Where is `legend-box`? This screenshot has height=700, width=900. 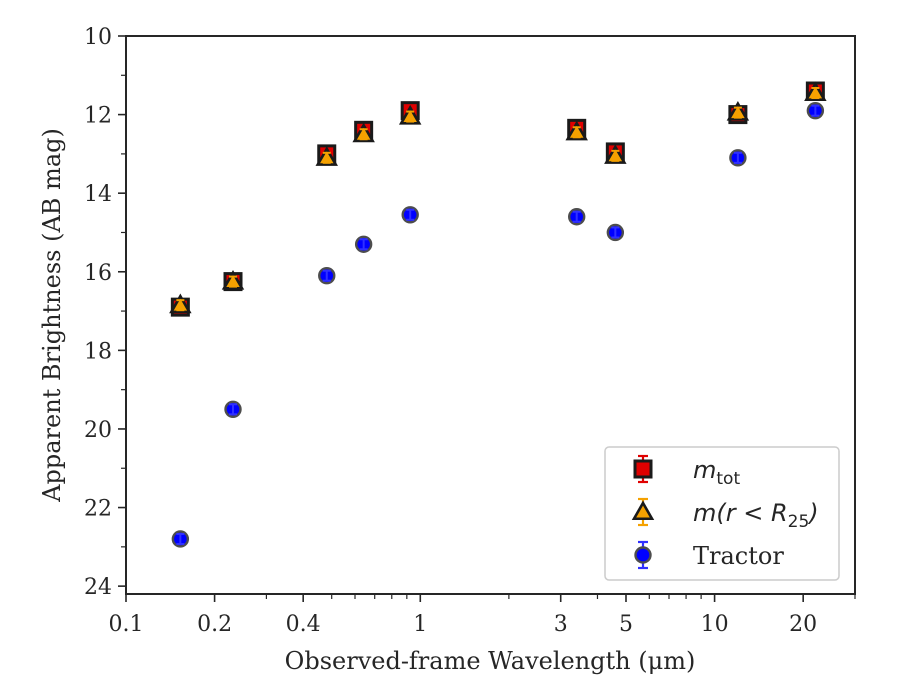 legend-box is located at coordinates (722, 513).